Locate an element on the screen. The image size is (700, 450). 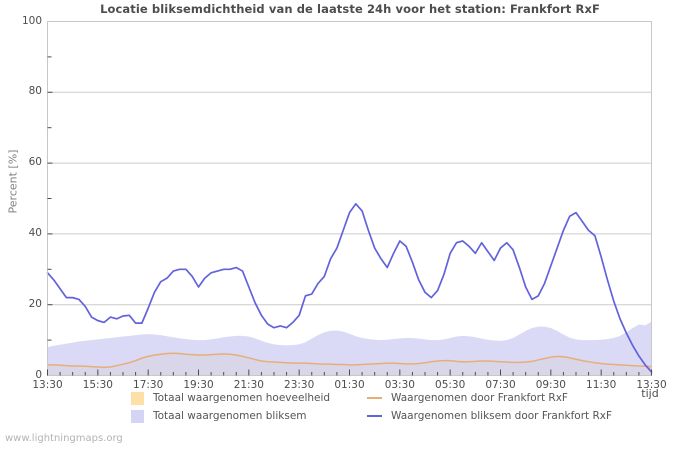
legend-item-totaal-hoeveelheid: Totaal waargenomen hoeveelheid is located at coordinates (249, 398).